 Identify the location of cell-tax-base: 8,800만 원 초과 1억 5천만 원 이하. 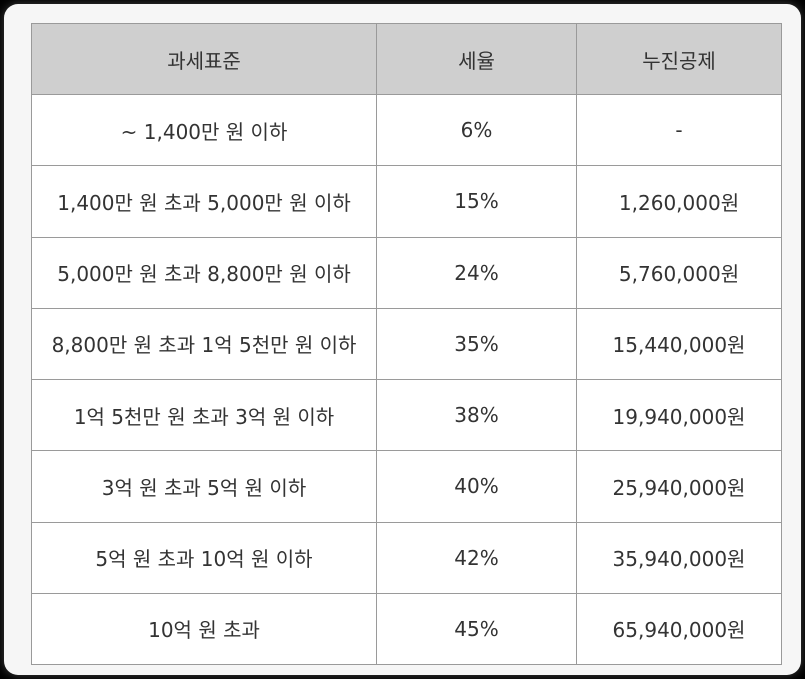
(204, 344).